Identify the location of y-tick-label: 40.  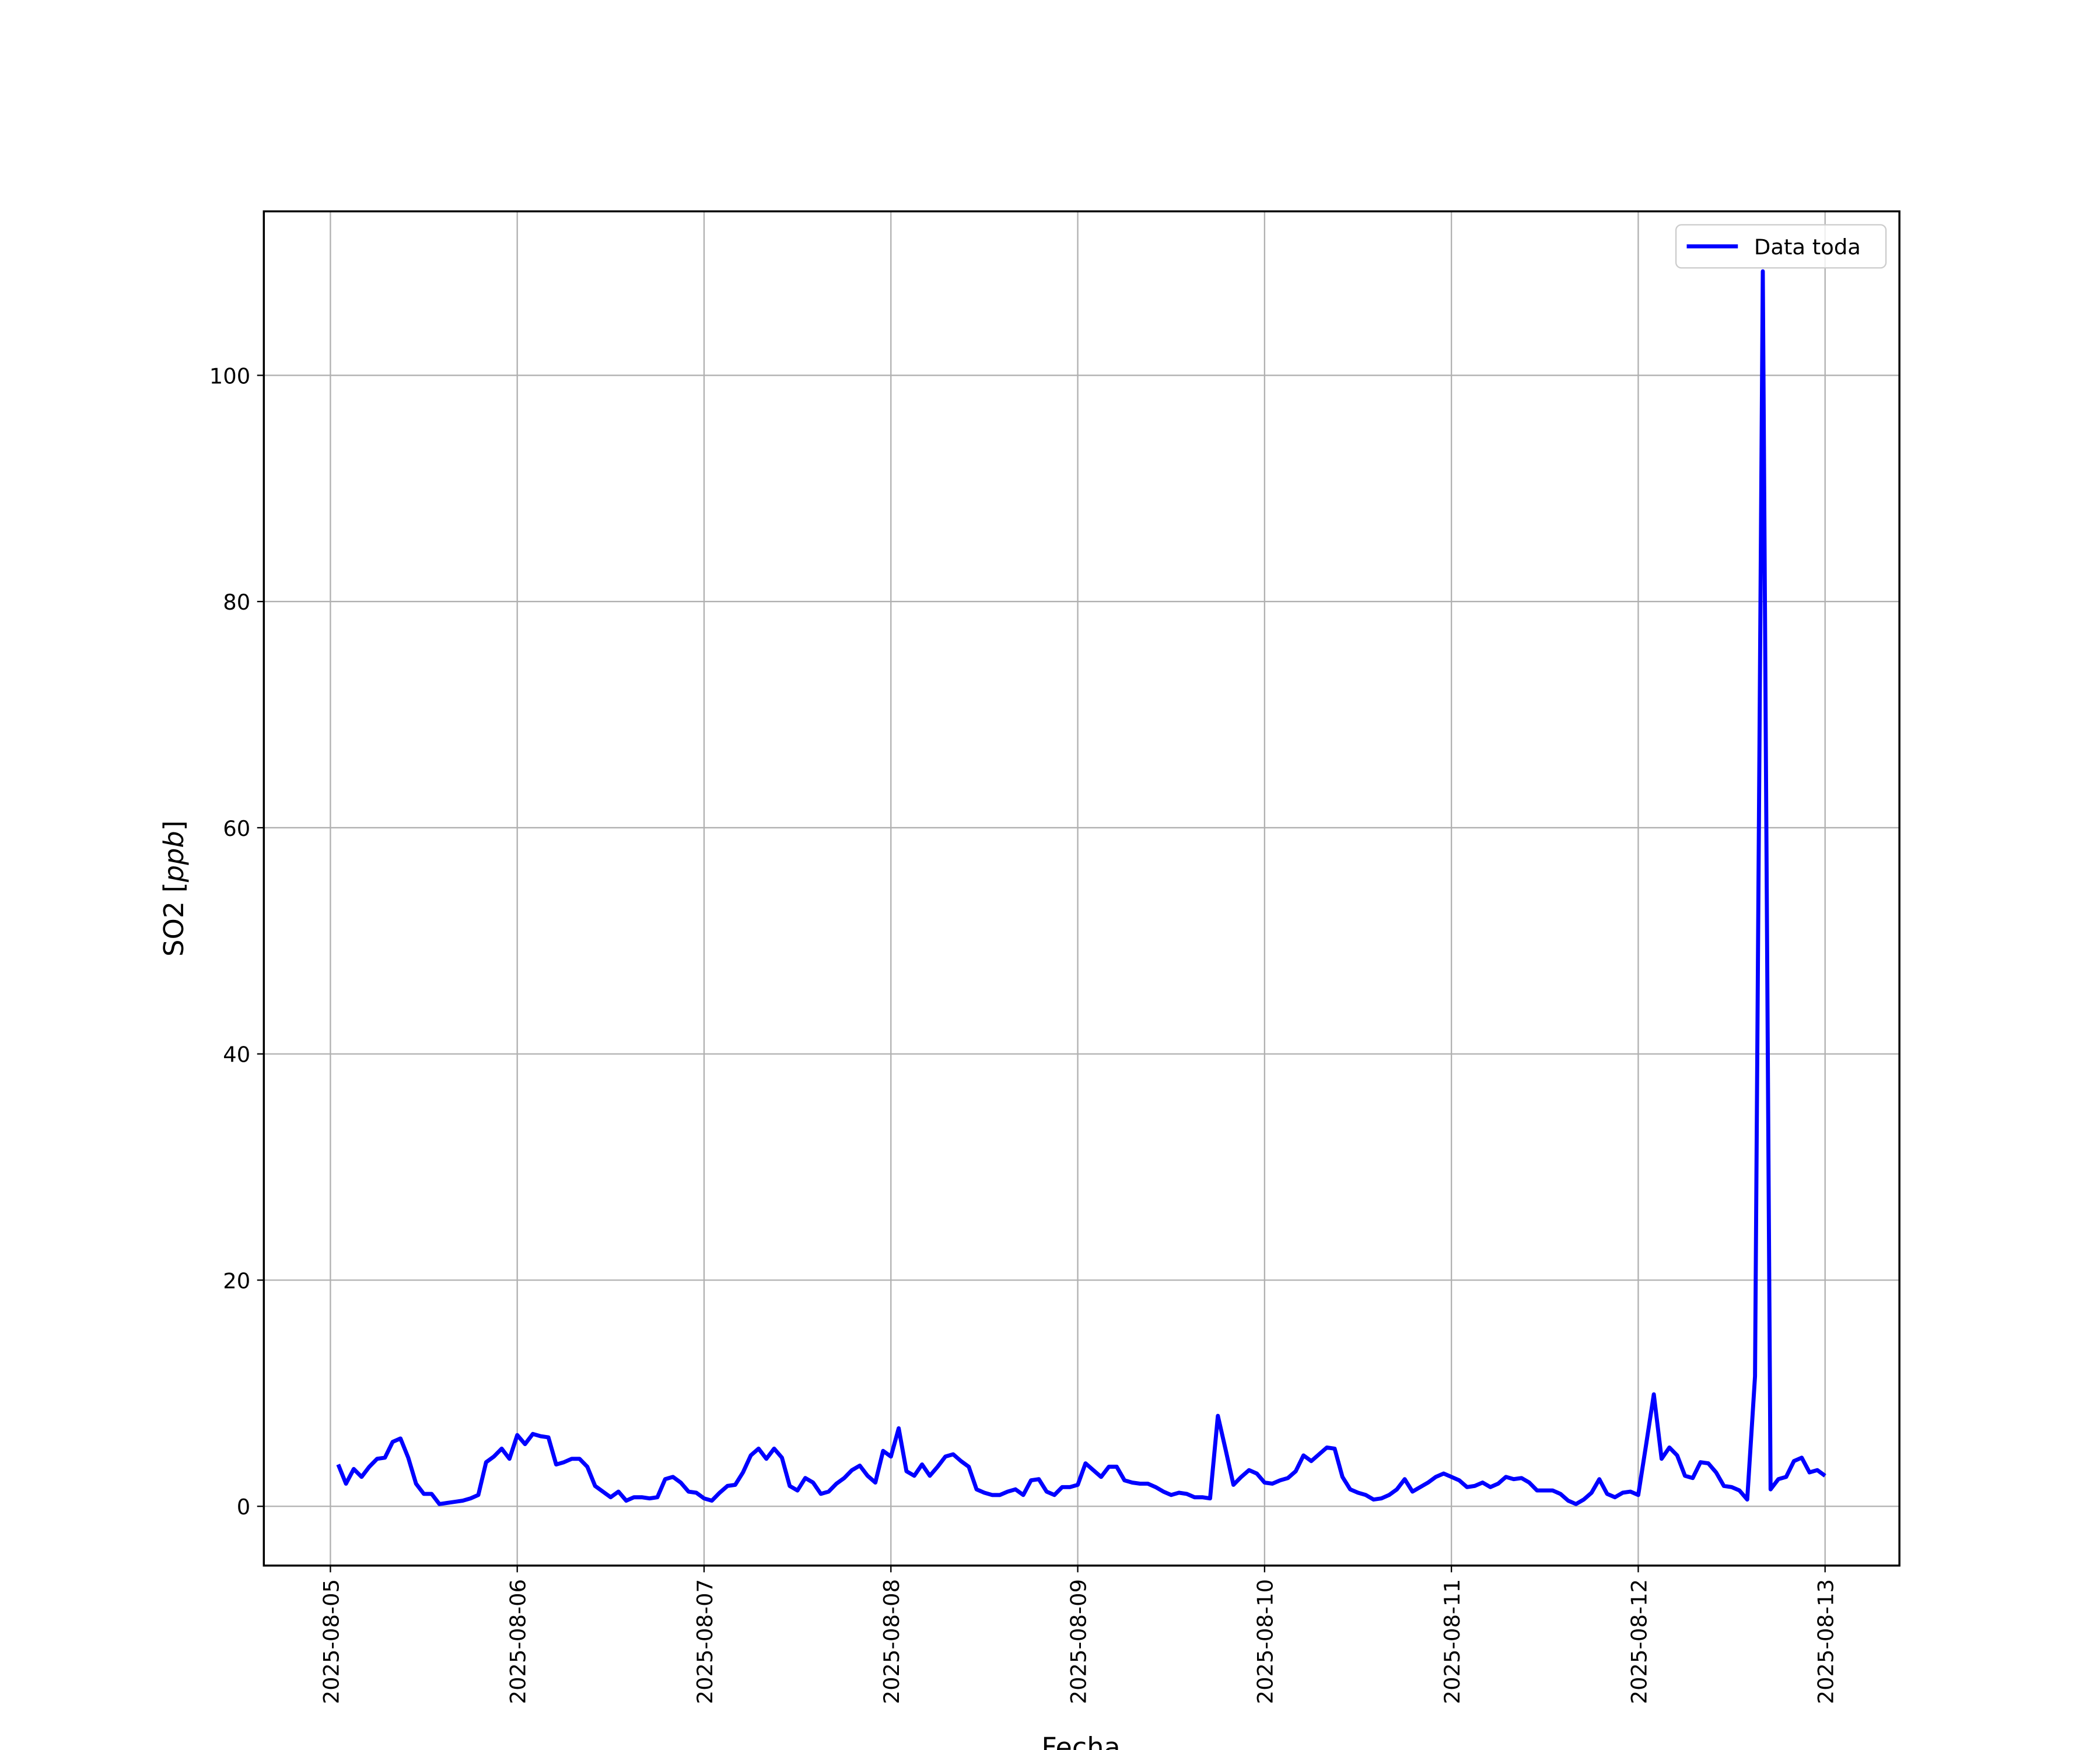
(236, 1055).